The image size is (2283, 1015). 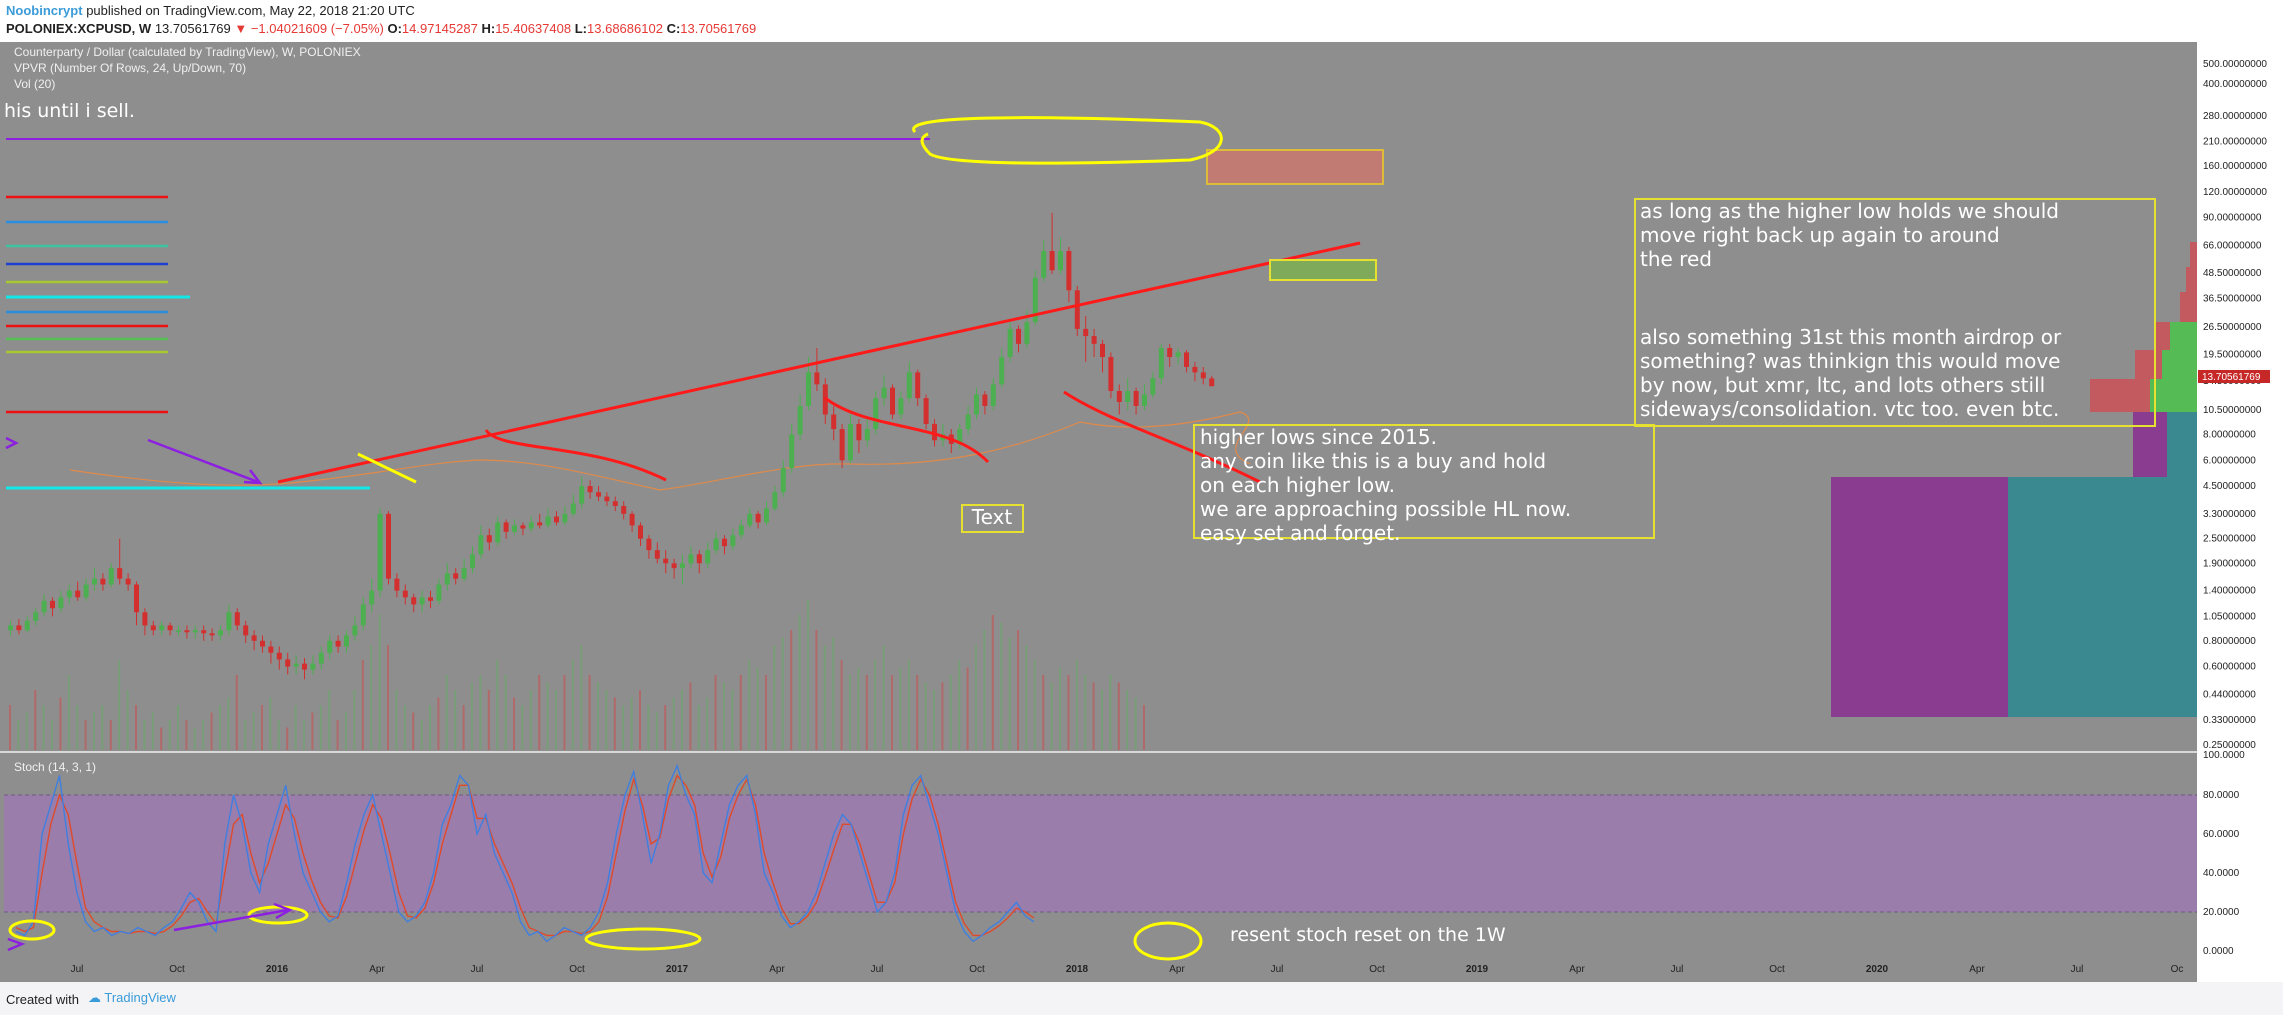 What do you see at coordinates (44, 10) in the screenshot?
I see `author-name: Noobincrypt` at bounding box center [44, 10].